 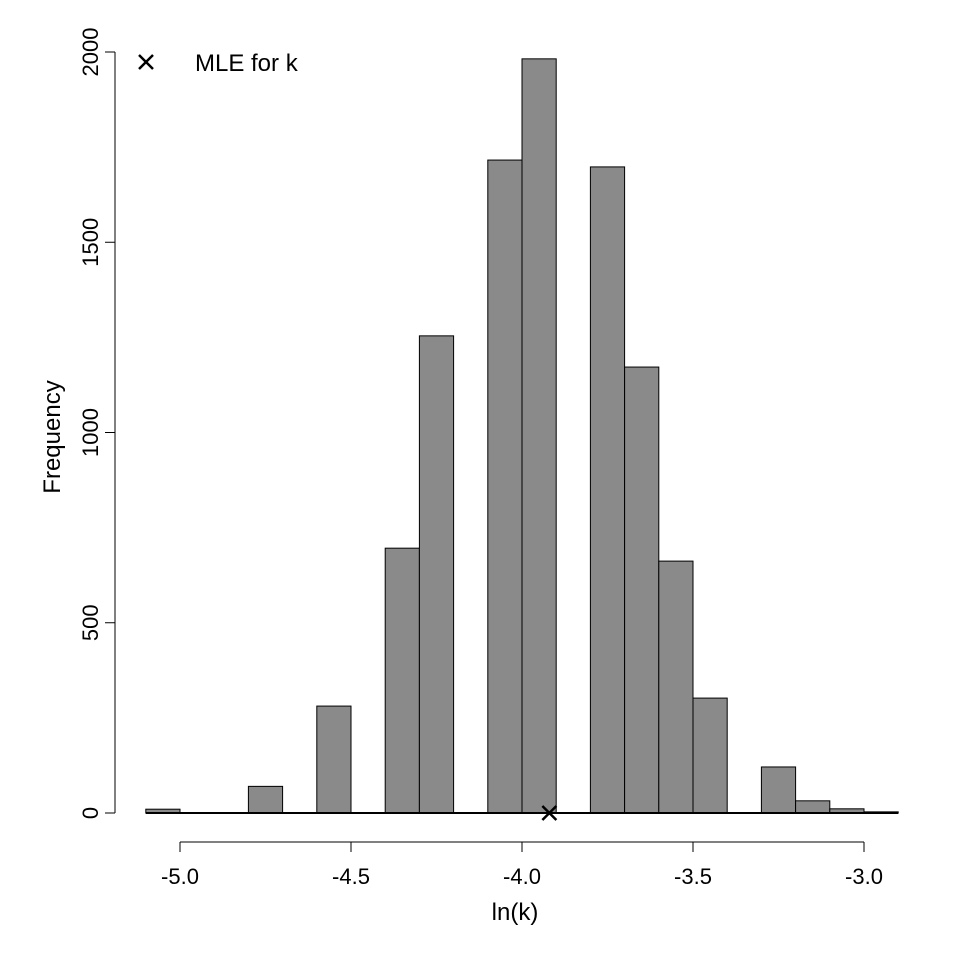 What do you see at coordinates (90, 622) in the screenshot?
I see `y-tick-label: 500` at bounding box center [90, 622].